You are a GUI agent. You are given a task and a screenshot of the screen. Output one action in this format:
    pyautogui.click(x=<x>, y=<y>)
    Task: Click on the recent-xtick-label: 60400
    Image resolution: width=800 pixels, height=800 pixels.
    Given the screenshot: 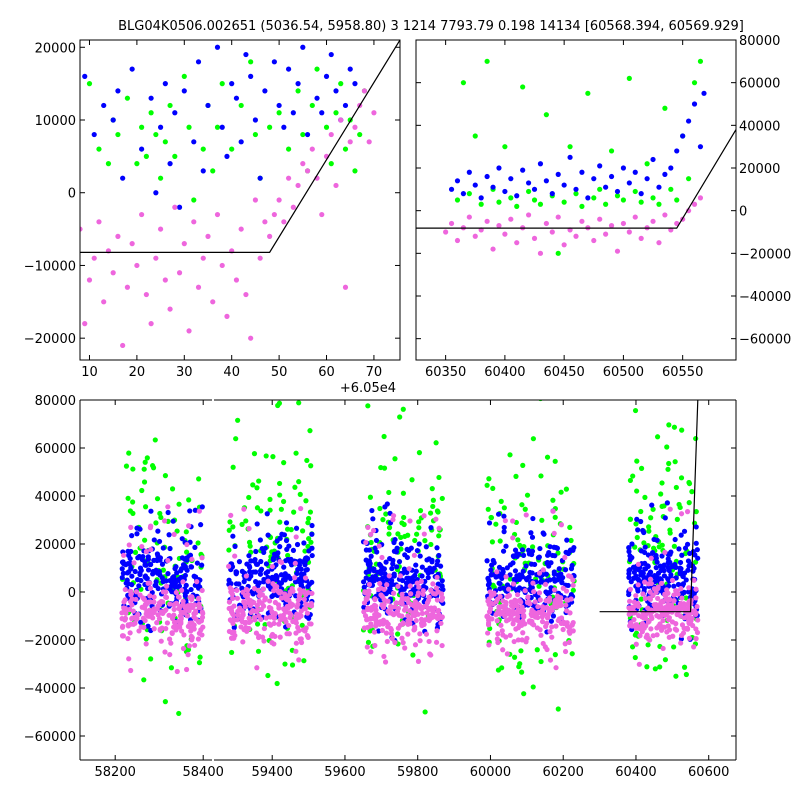 What is the action you would take?
    pyautogui.click(x=504, y=372)
    